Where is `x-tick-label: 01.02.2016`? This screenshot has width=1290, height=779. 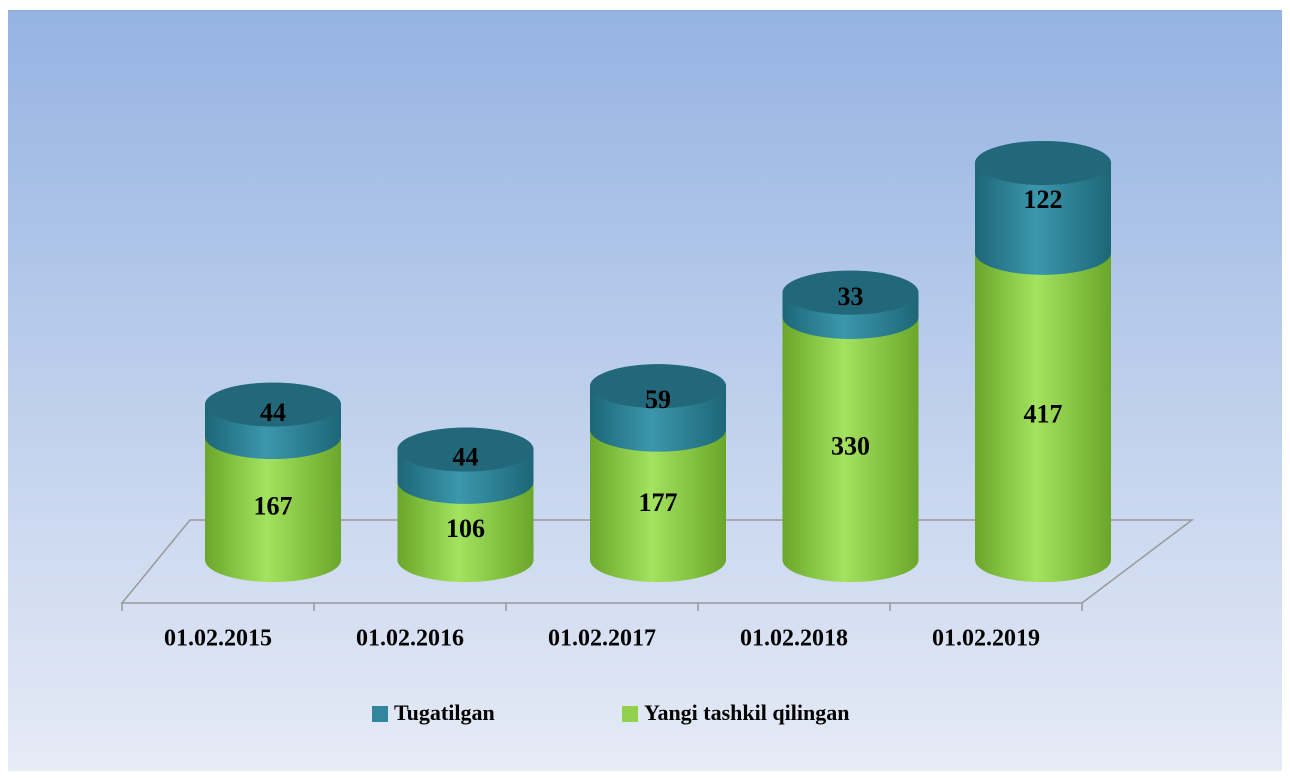 x-tick-label: 01.02.2016 is located at coordinates (410, 639).